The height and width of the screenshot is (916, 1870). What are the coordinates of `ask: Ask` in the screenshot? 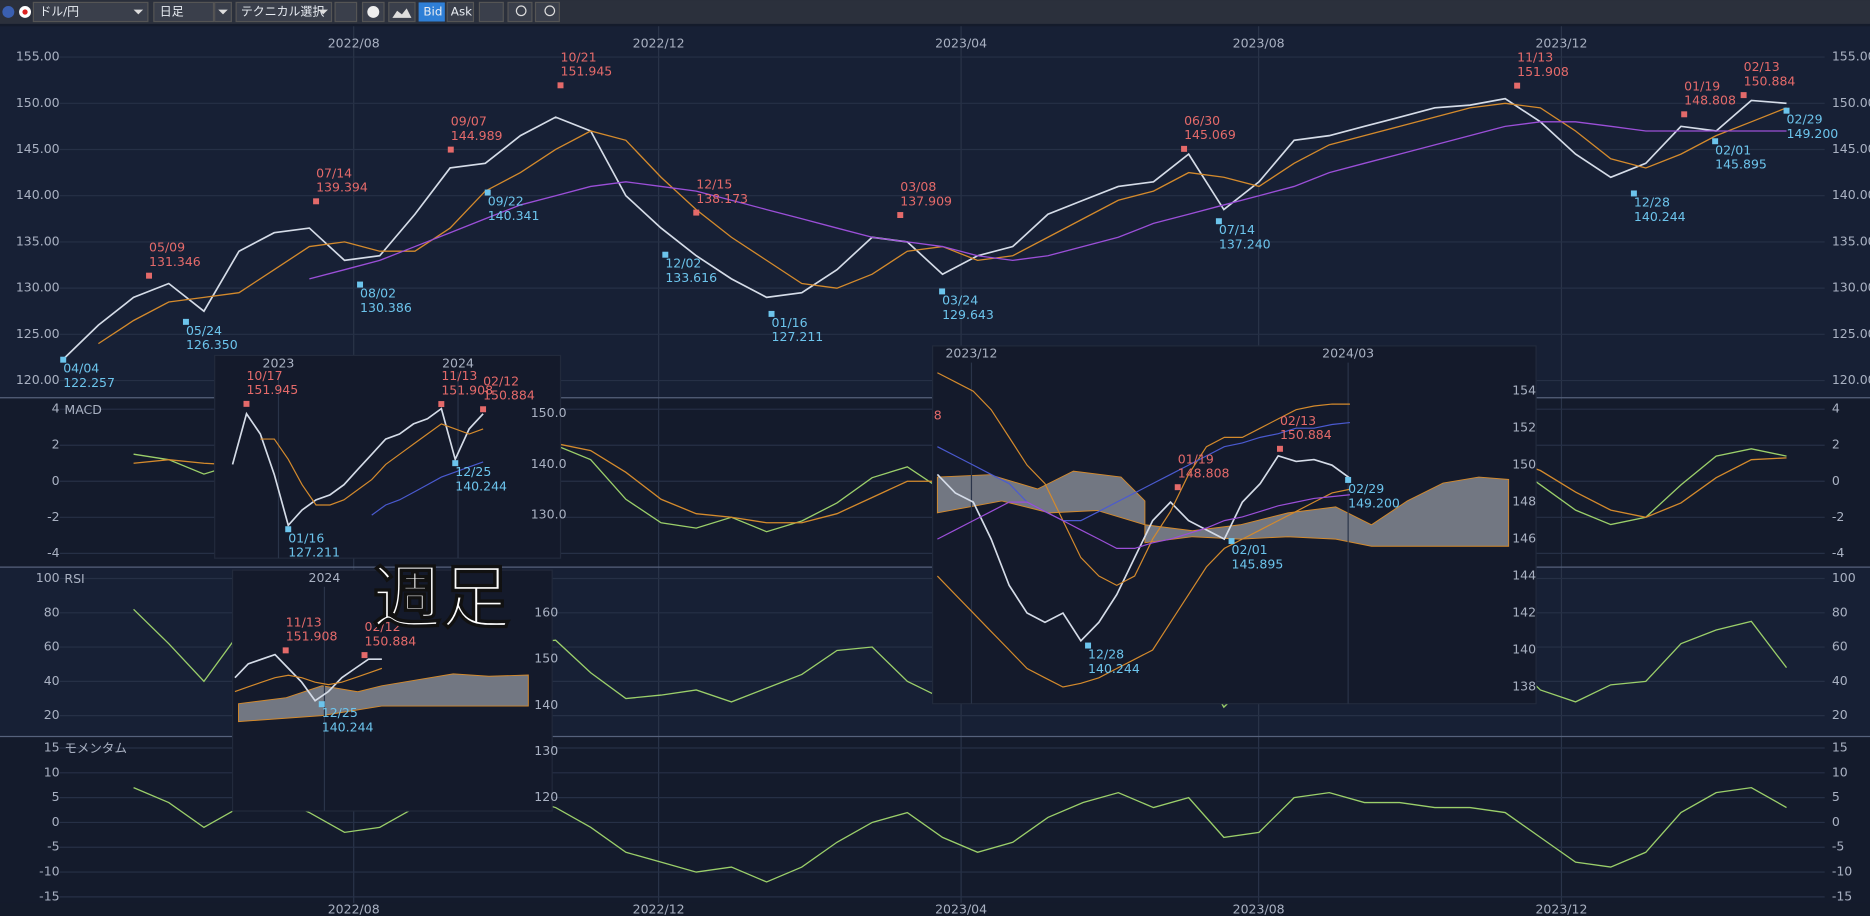 It's located at (461, 11).